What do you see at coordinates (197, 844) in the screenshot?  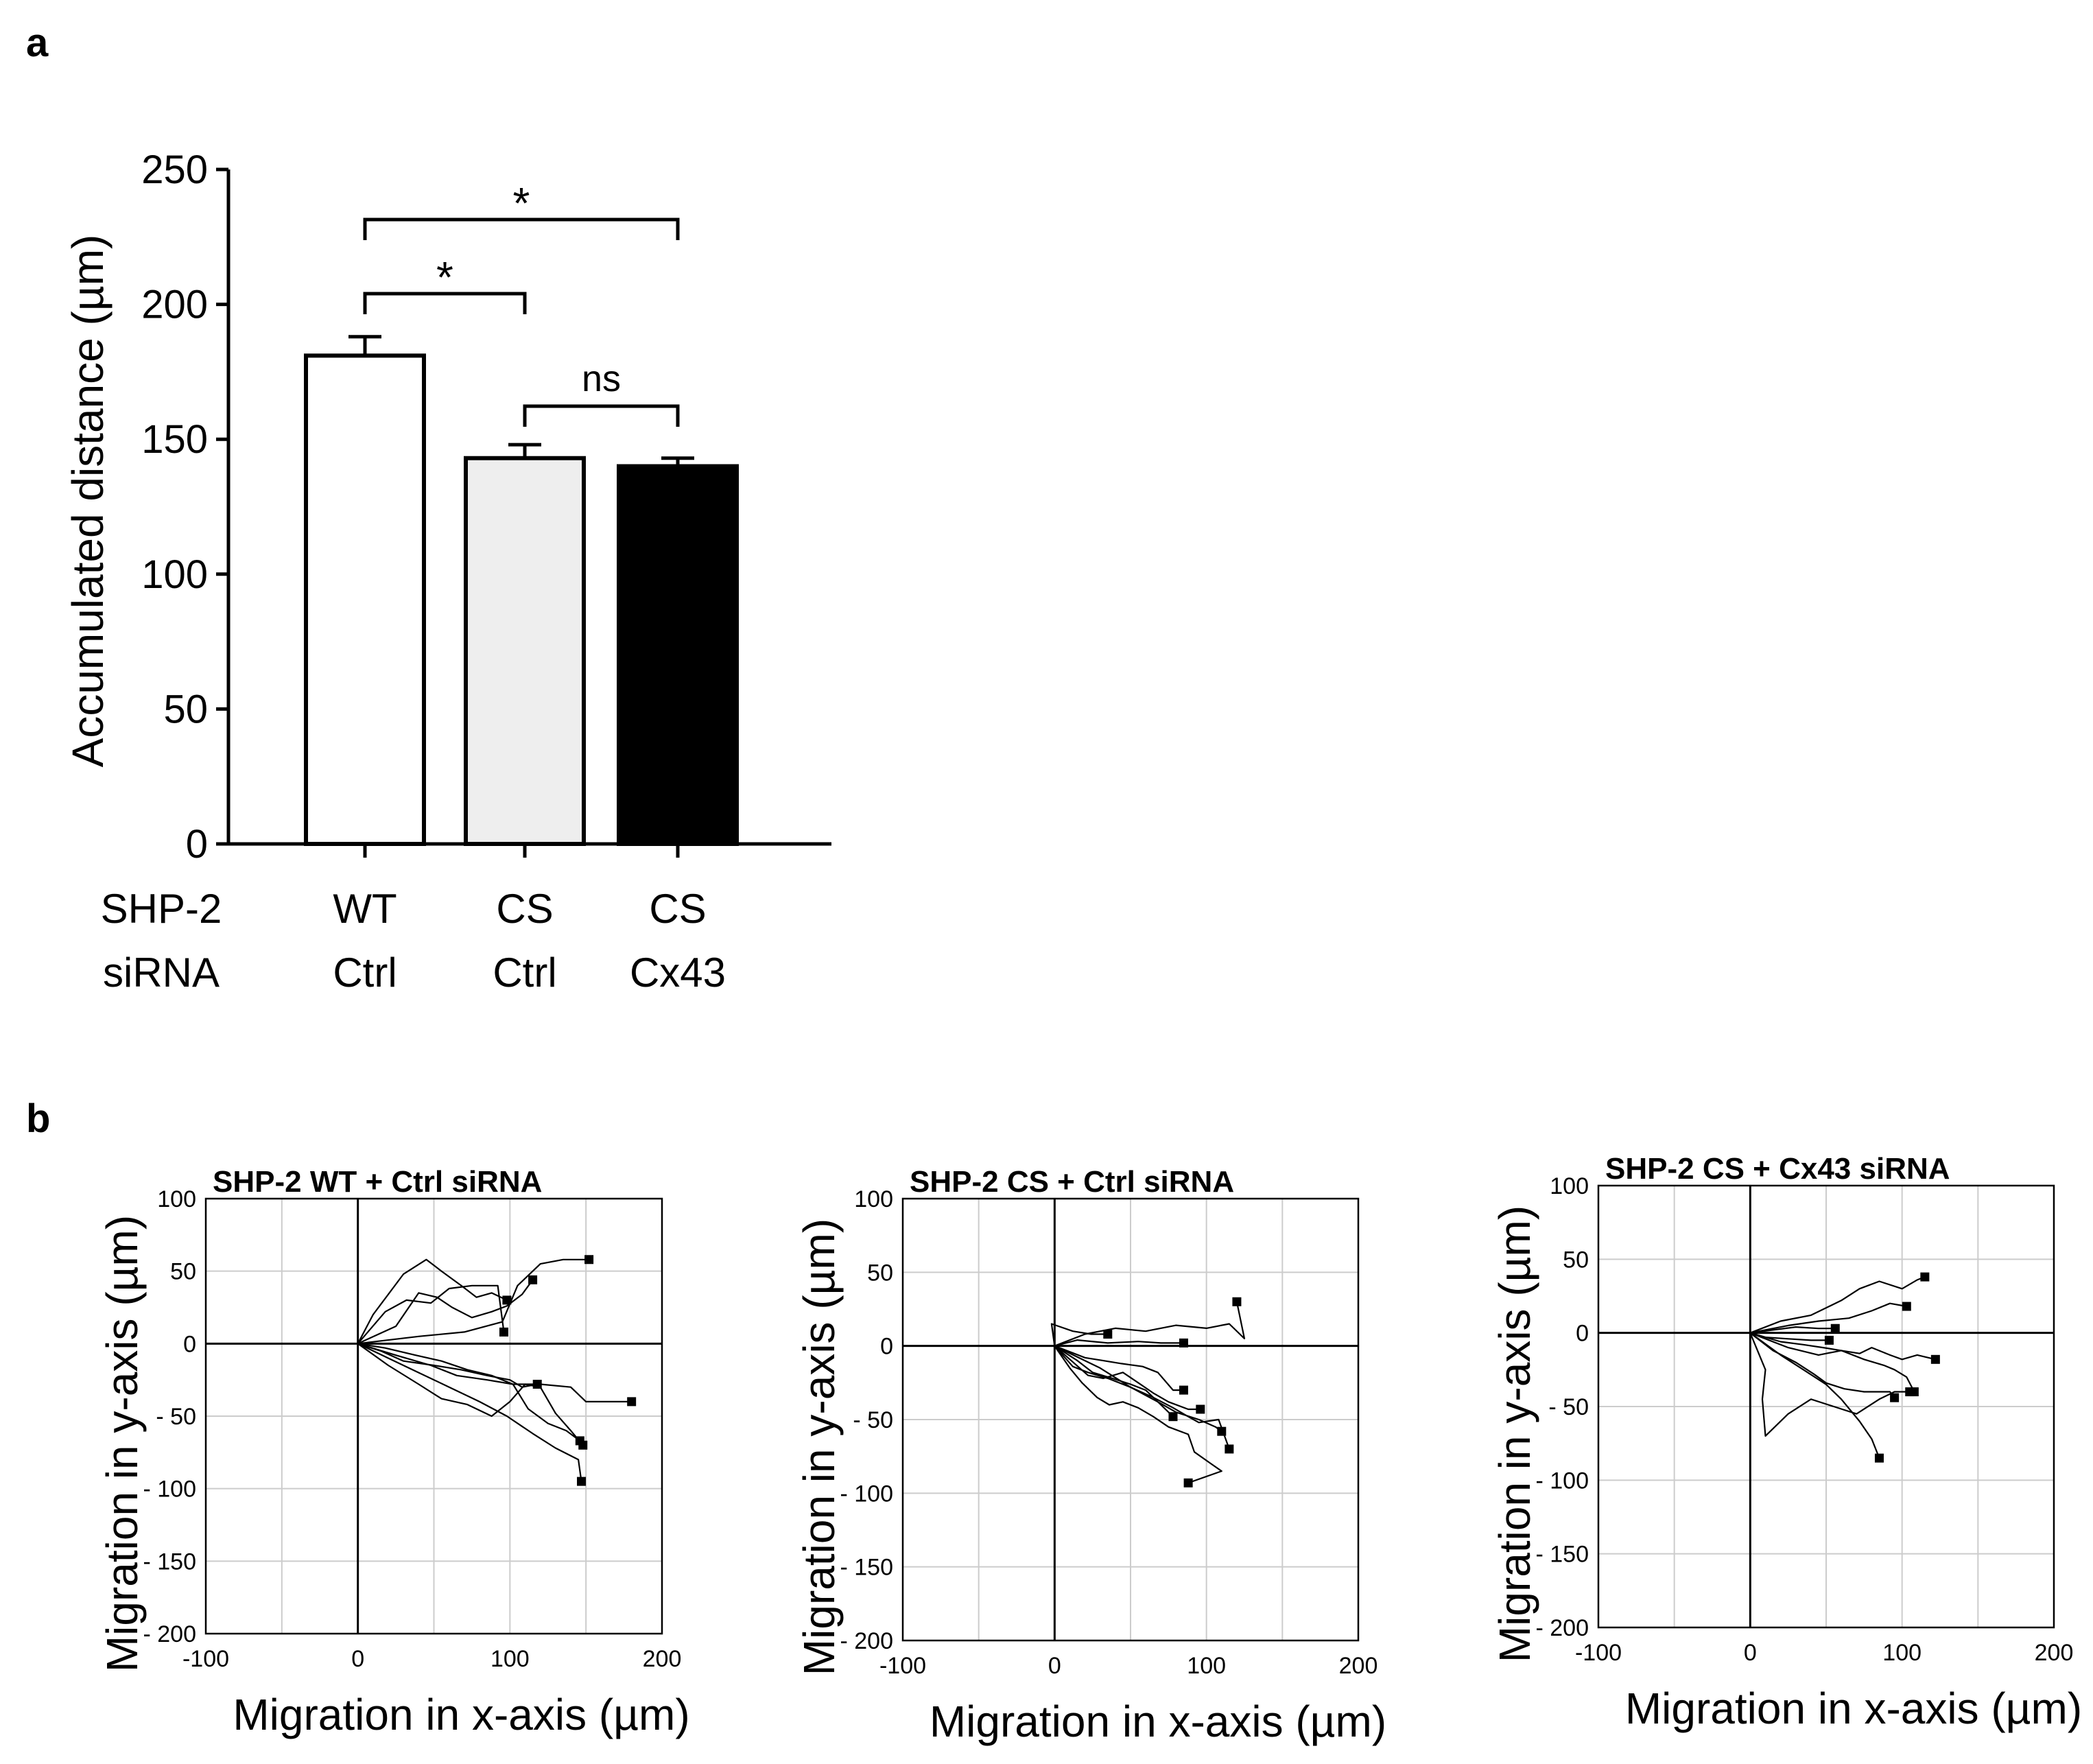 I see `bar-chart-y-tick-label: 0` at bounding box center [197, 844].